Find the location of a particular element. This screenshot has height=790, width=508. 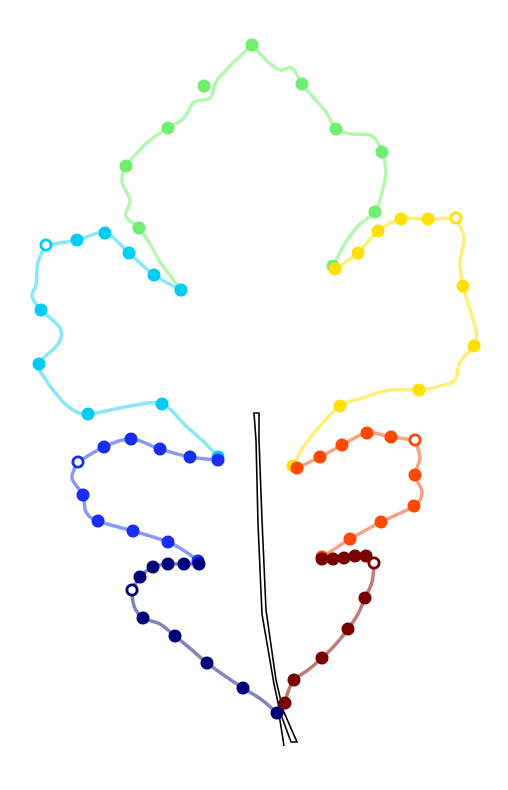

lower-right-lobe-line is located at coordinates (372, 498).